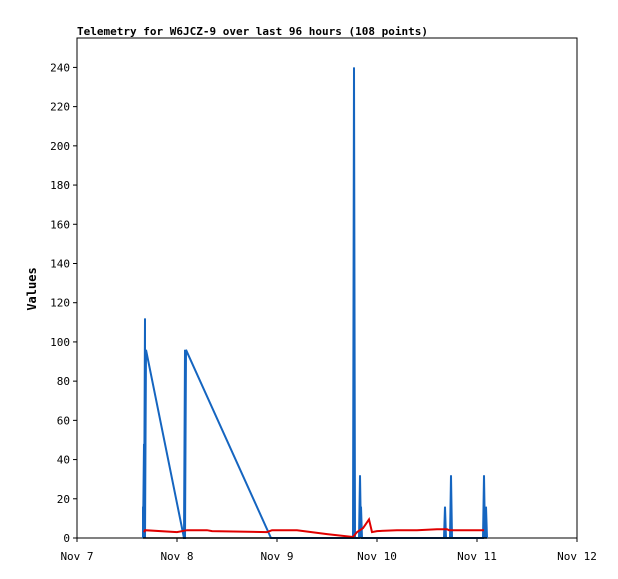 The width and height of the screenshot is (618, 579). I want to click on y-tick-label: 20, so click(63, 499).